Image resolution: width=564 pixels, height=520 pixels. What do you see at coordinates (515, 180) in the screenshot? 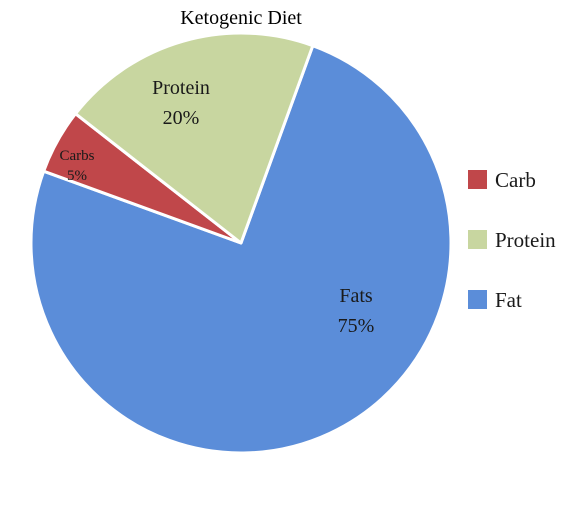
I see `legend-label-carb: Carb` at bounding box center [515, 180].